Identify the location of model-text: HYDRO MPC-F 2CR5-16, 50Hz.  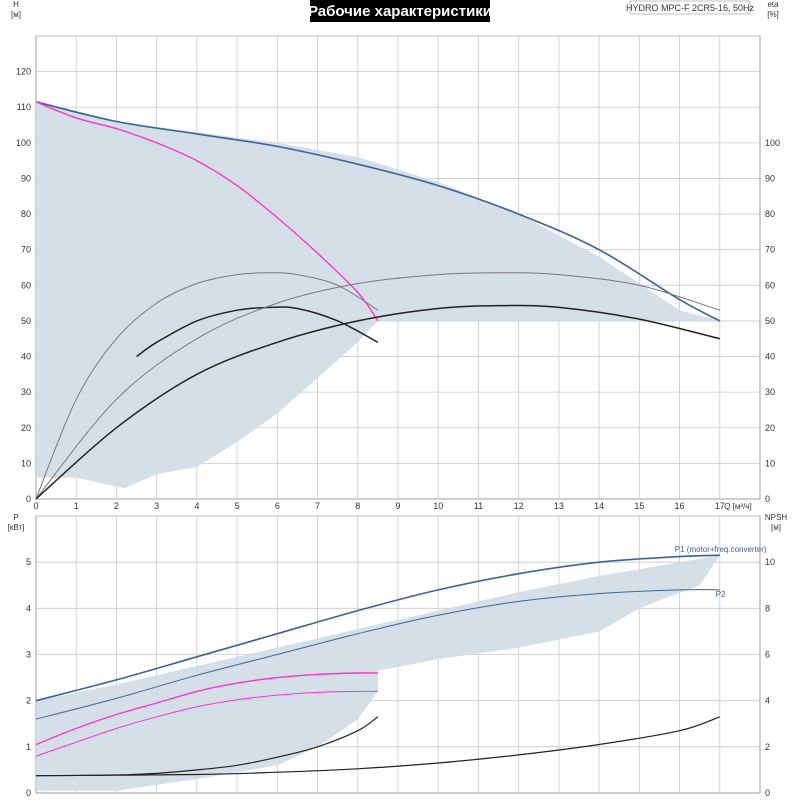
(690, 8).